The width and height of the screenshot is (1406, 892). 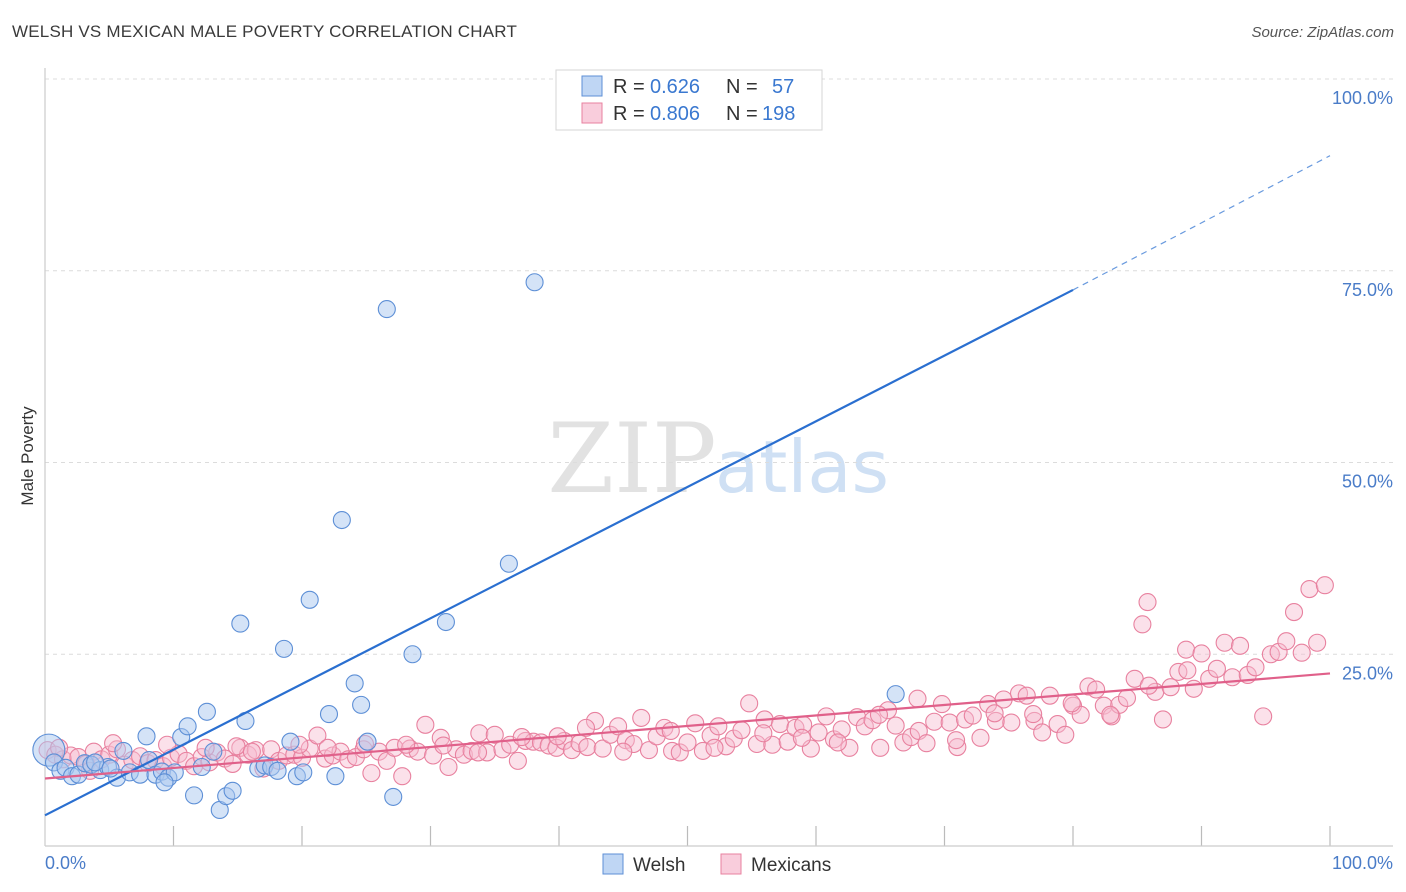 What do you see at coordinates (783, 87) in the screenshot?
I see `legend-n-value-welsh: 57` at bounding box center [783, 87].